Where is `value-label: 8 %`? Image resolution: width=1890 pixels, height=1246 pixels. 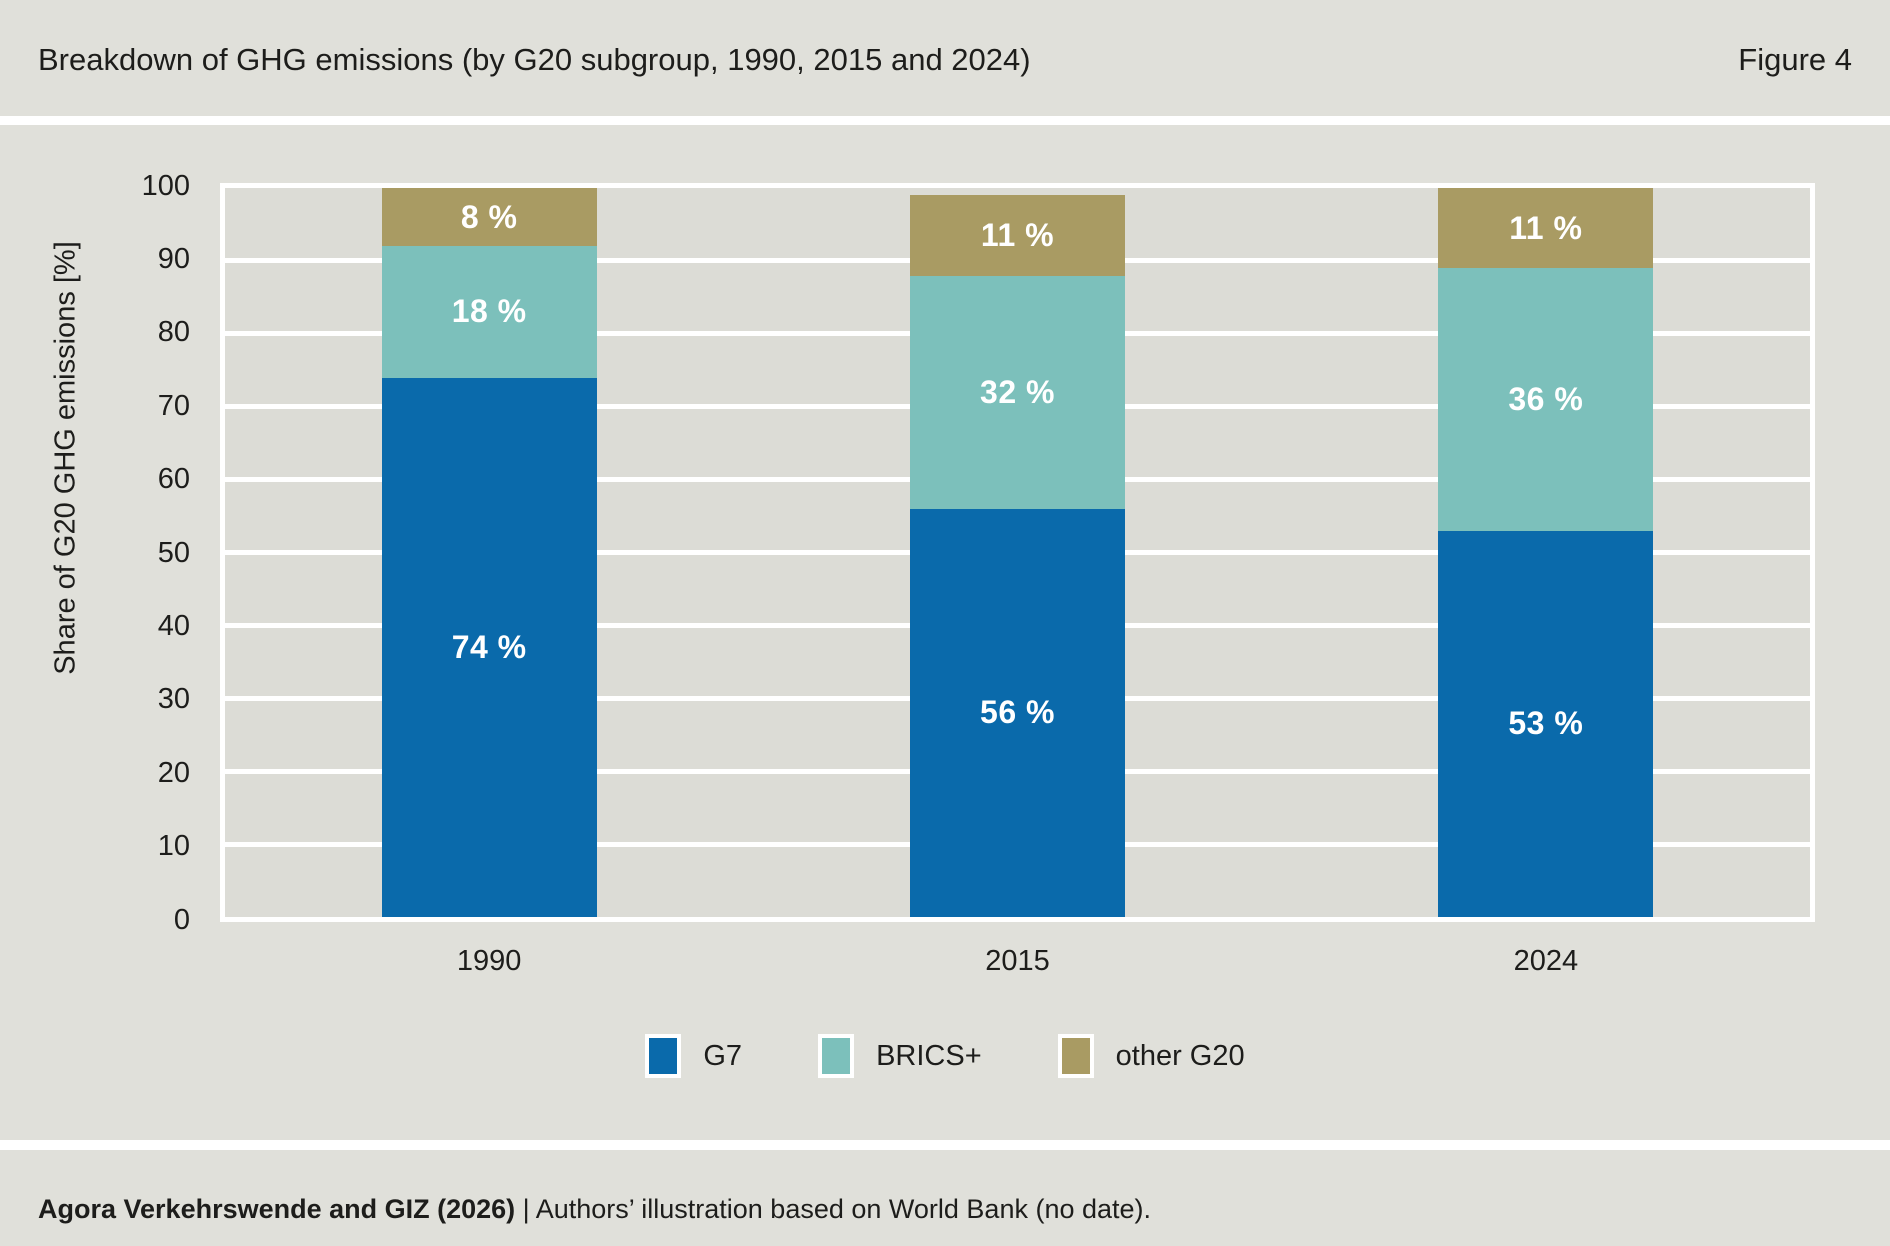 value-label: 8 % is located at coordinates (489, 216).